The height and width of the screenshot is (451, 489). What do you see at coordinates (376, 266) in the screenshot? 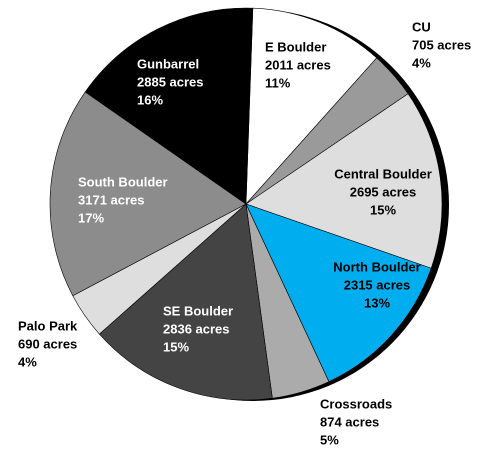
I see `slice-label: North Boulder` at bounding box center [376, 266].